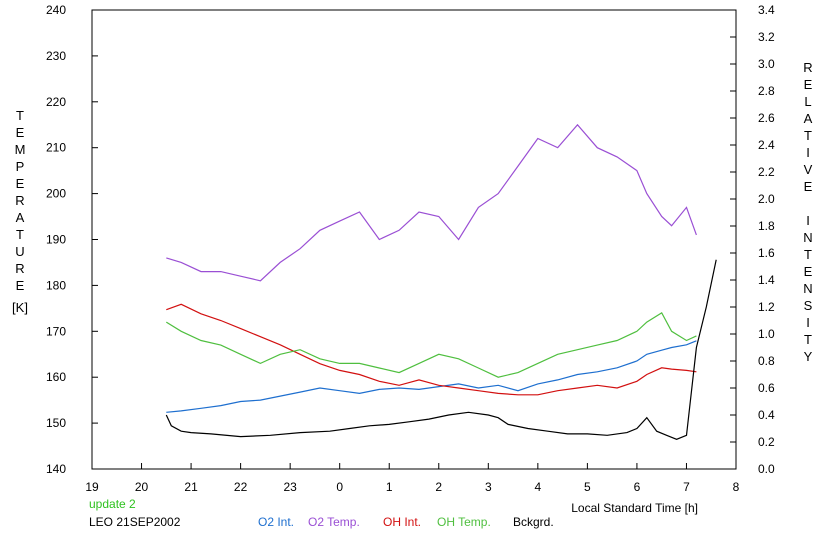  What do you see at coordinates (766, 172) in the screenshot?
I see `right-tick-label: 2.2` at bounding box center [766, 172].